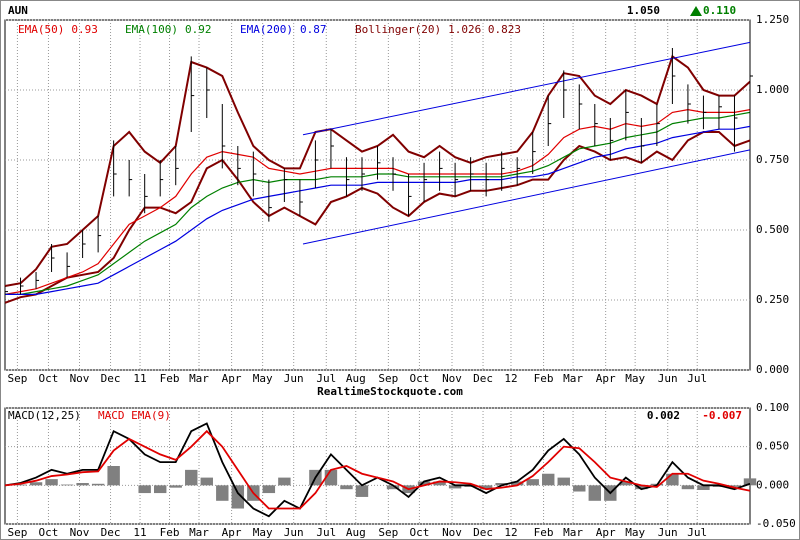 Image resolution: width=800 pixels, height=540 pixels. What do you see at coordinates (198, 29) in the screenshot?
I see `legend-value: 0.92` at bounding box center [198, 29].